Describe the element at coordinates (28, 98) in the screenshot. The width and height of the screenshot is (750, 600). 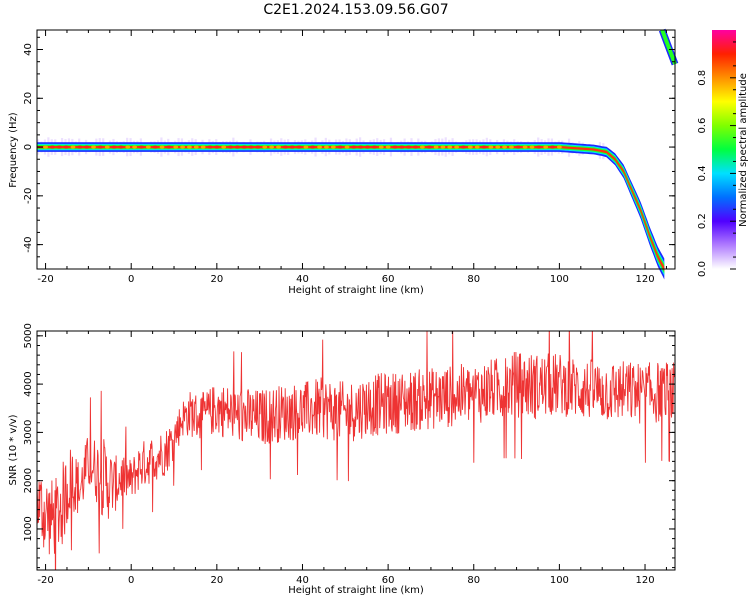
I see `y-tick-label: 20` at that location.